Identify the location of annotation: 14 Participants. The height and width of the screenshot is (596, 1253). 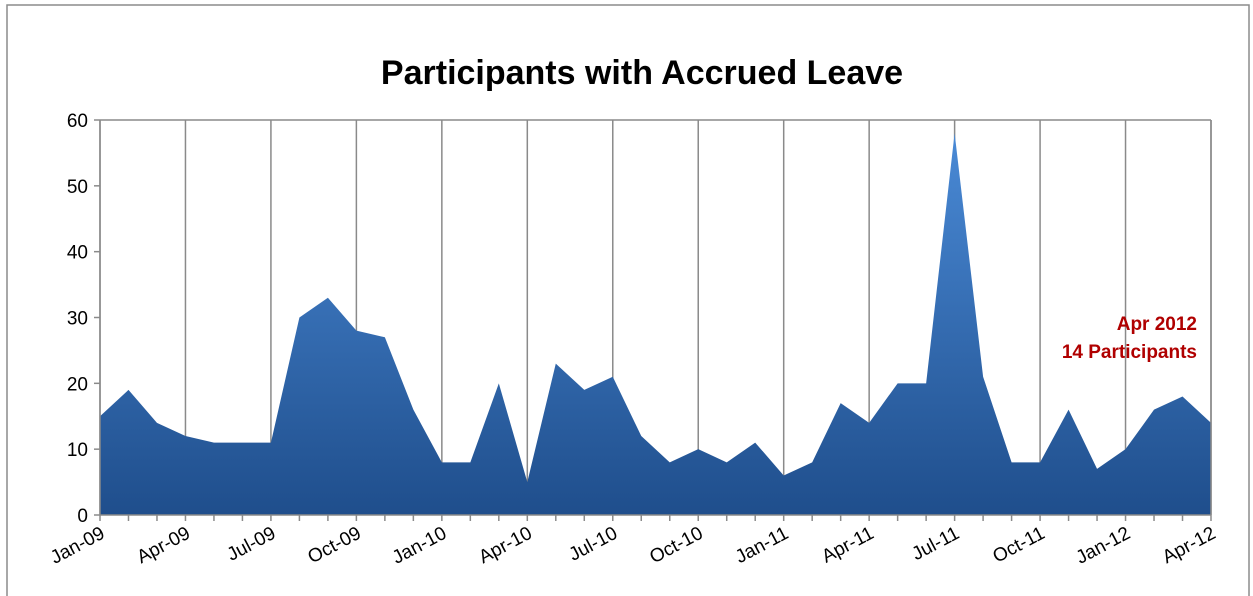
(1129, 352).